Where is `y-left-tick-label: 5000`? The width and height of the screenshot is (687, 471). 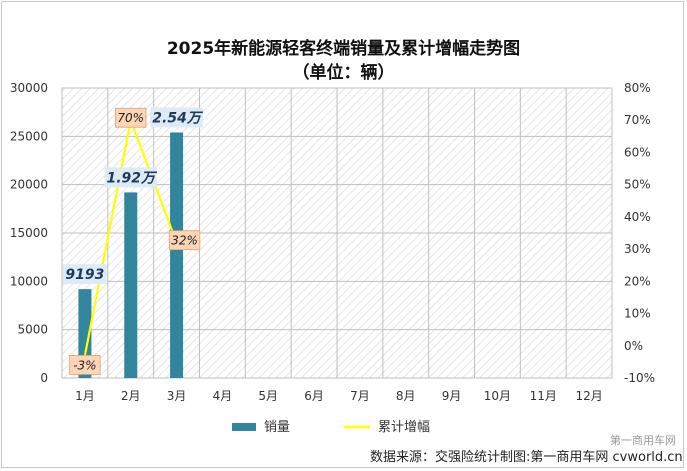 y-left-tick-label: 5000 is located at coordinates (32, 330).